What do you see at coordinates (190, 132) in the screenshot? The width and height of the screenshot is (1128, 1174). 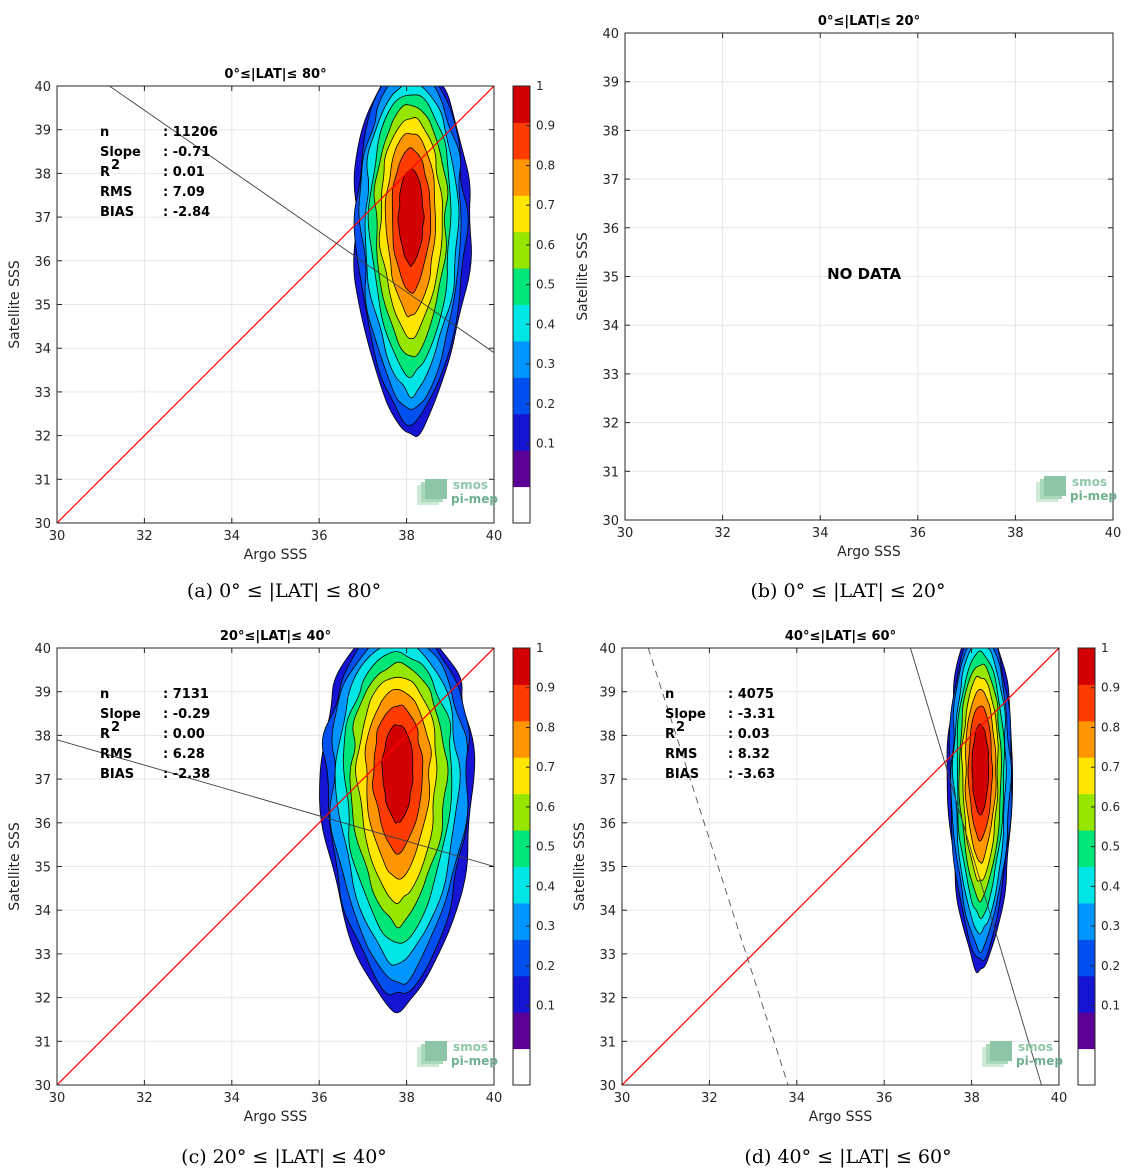 I see `stat-value: : 11206` at bounding box center [190, 132].